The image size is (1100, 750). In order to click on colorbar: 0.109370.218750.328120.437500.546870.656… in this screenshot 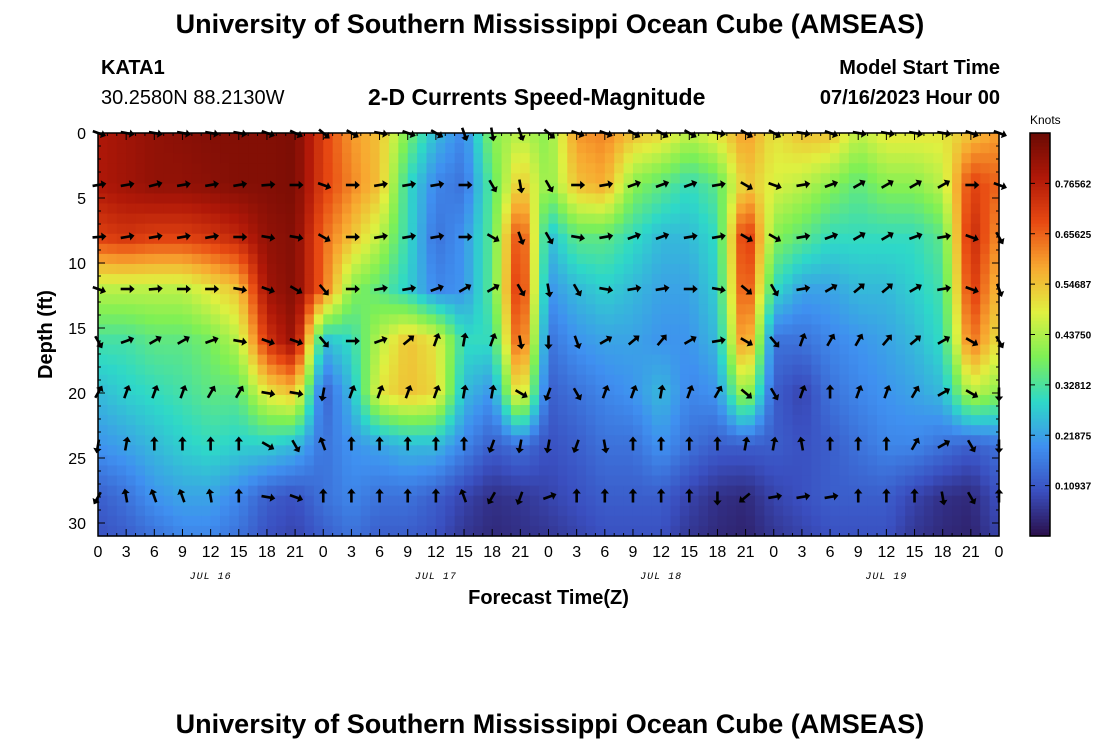, I will do `click(1060, 325)`.